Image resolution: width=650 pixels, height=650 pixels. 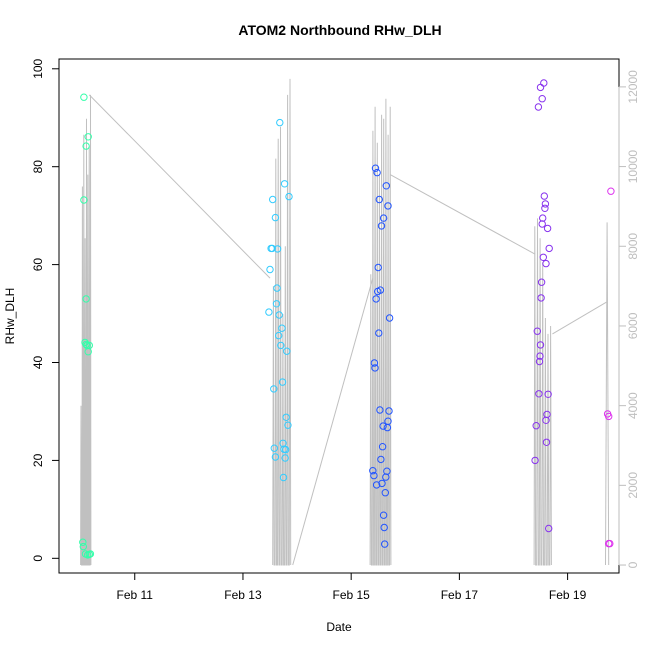 I want to click on x-tick-label: Feb 15, so click(x=351, y=595).